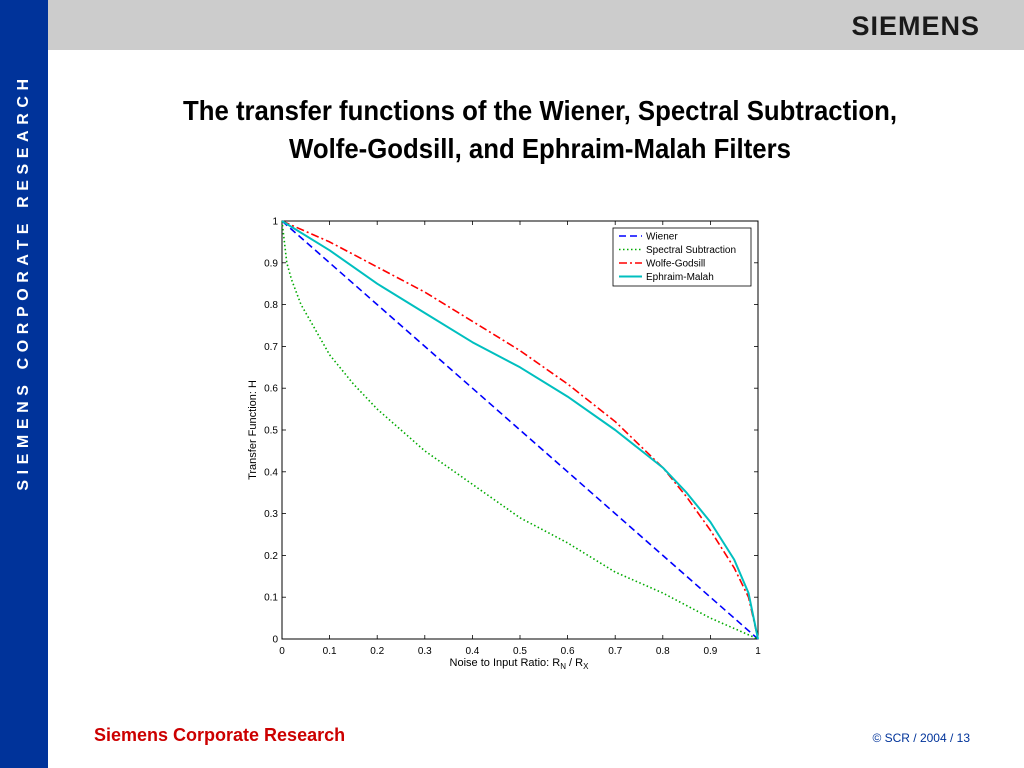  I want to click on y-tick-label: 0.3, so click(271, 514).